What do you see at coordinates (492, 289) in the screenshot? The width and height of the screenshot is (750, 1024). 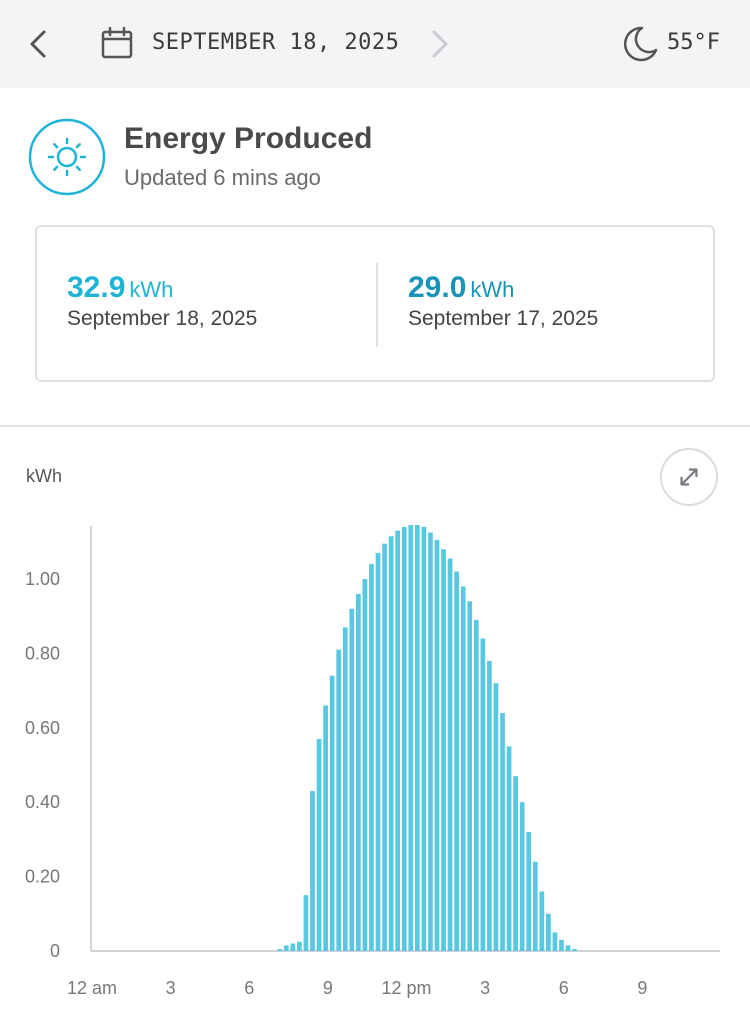 I see `previous-unit: kWh` at bounding box center [492, 289].